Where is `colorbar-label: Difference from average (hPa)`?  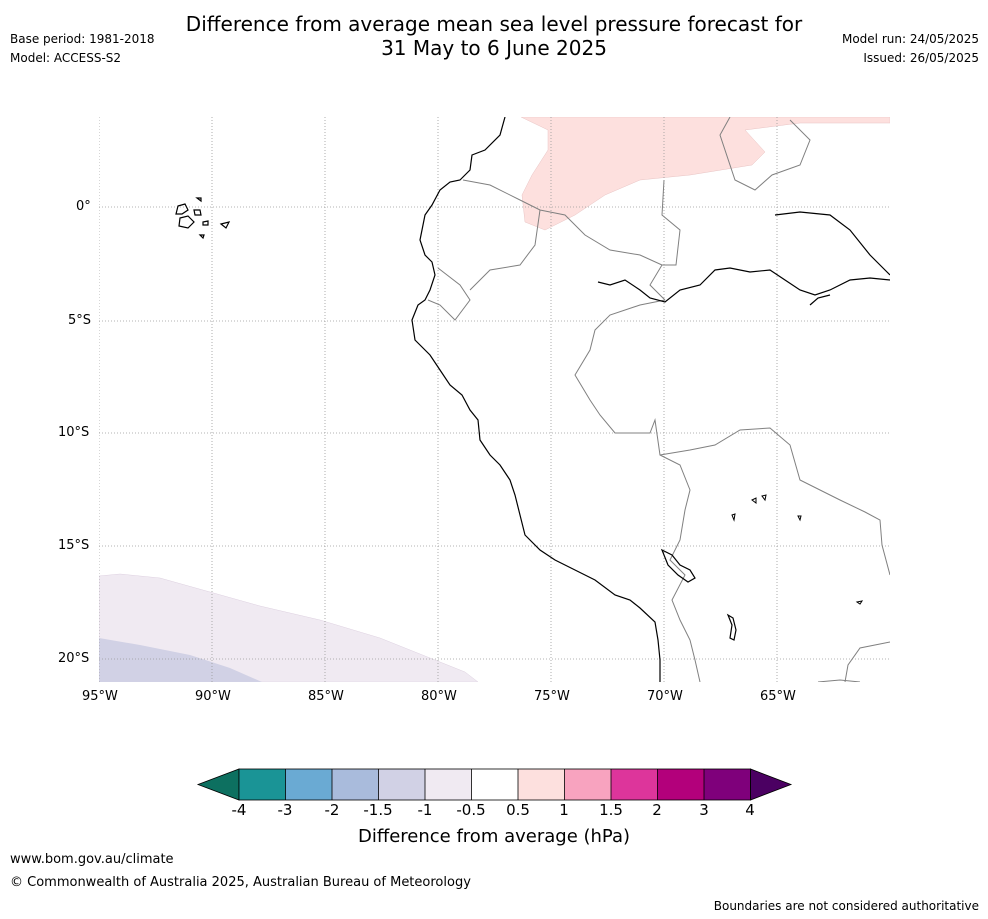 colorbar-label: Difference from average (hPa) is located at coordinates (494, 836).